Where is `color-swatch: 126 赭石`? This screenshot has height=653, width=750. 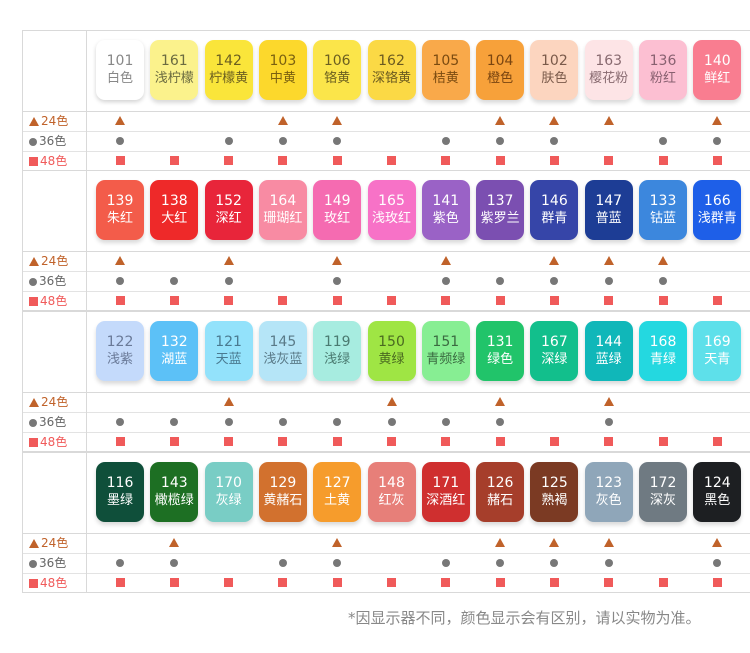 color-swatch: 126 赭石 is located at coordinates (500, 492).